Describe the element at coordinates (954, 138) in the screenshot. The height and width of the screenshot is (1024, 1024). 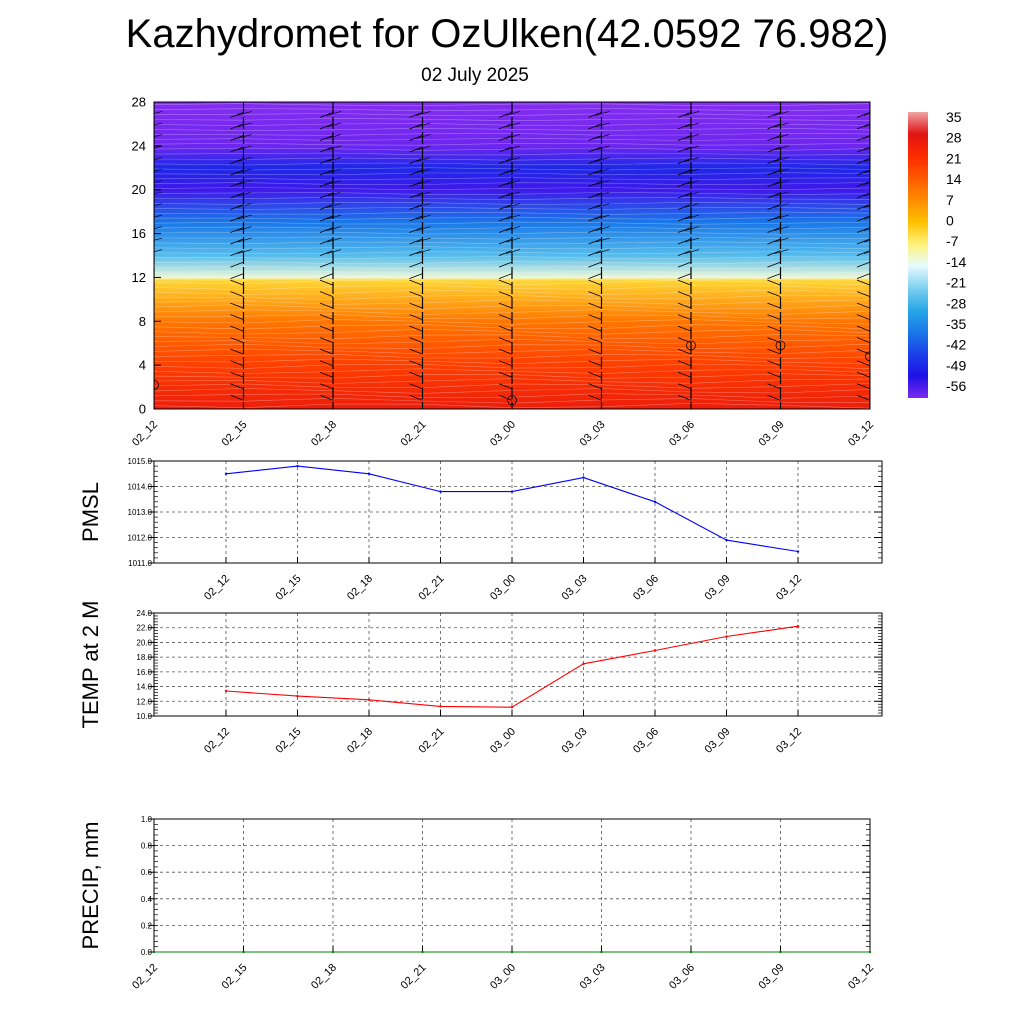
I see `colorbar-label: 28` at that location.